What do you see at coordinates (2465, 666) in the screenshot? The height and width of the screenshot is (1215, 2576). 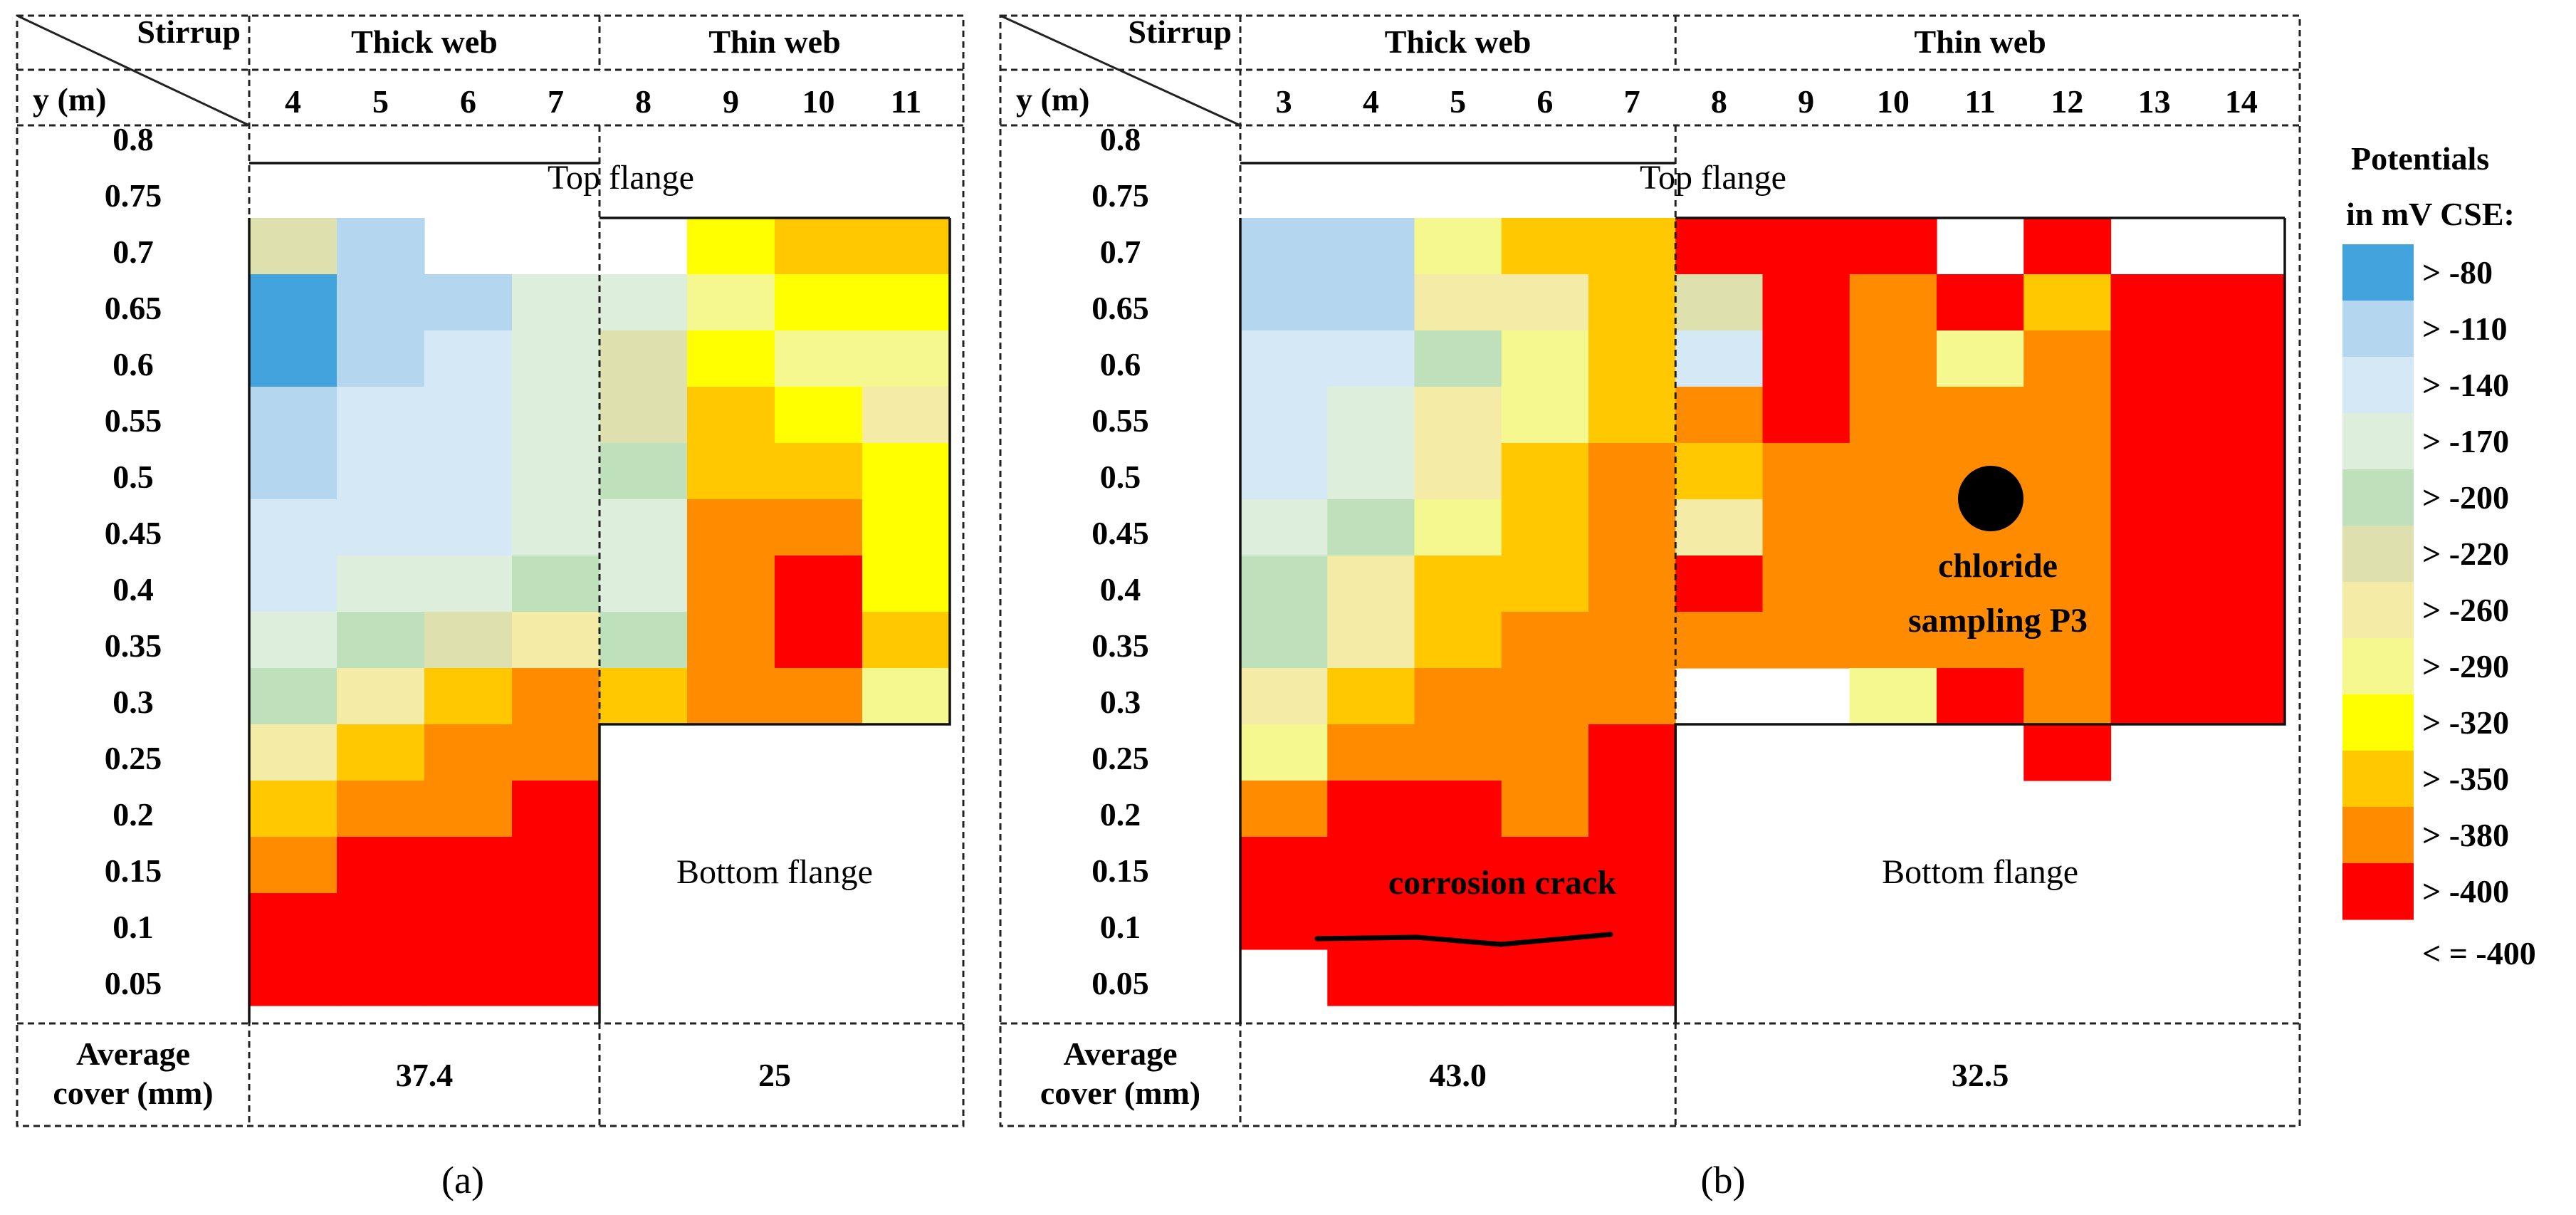 I see `legend-item-label: > -290` at bounding box center [2465, 666].